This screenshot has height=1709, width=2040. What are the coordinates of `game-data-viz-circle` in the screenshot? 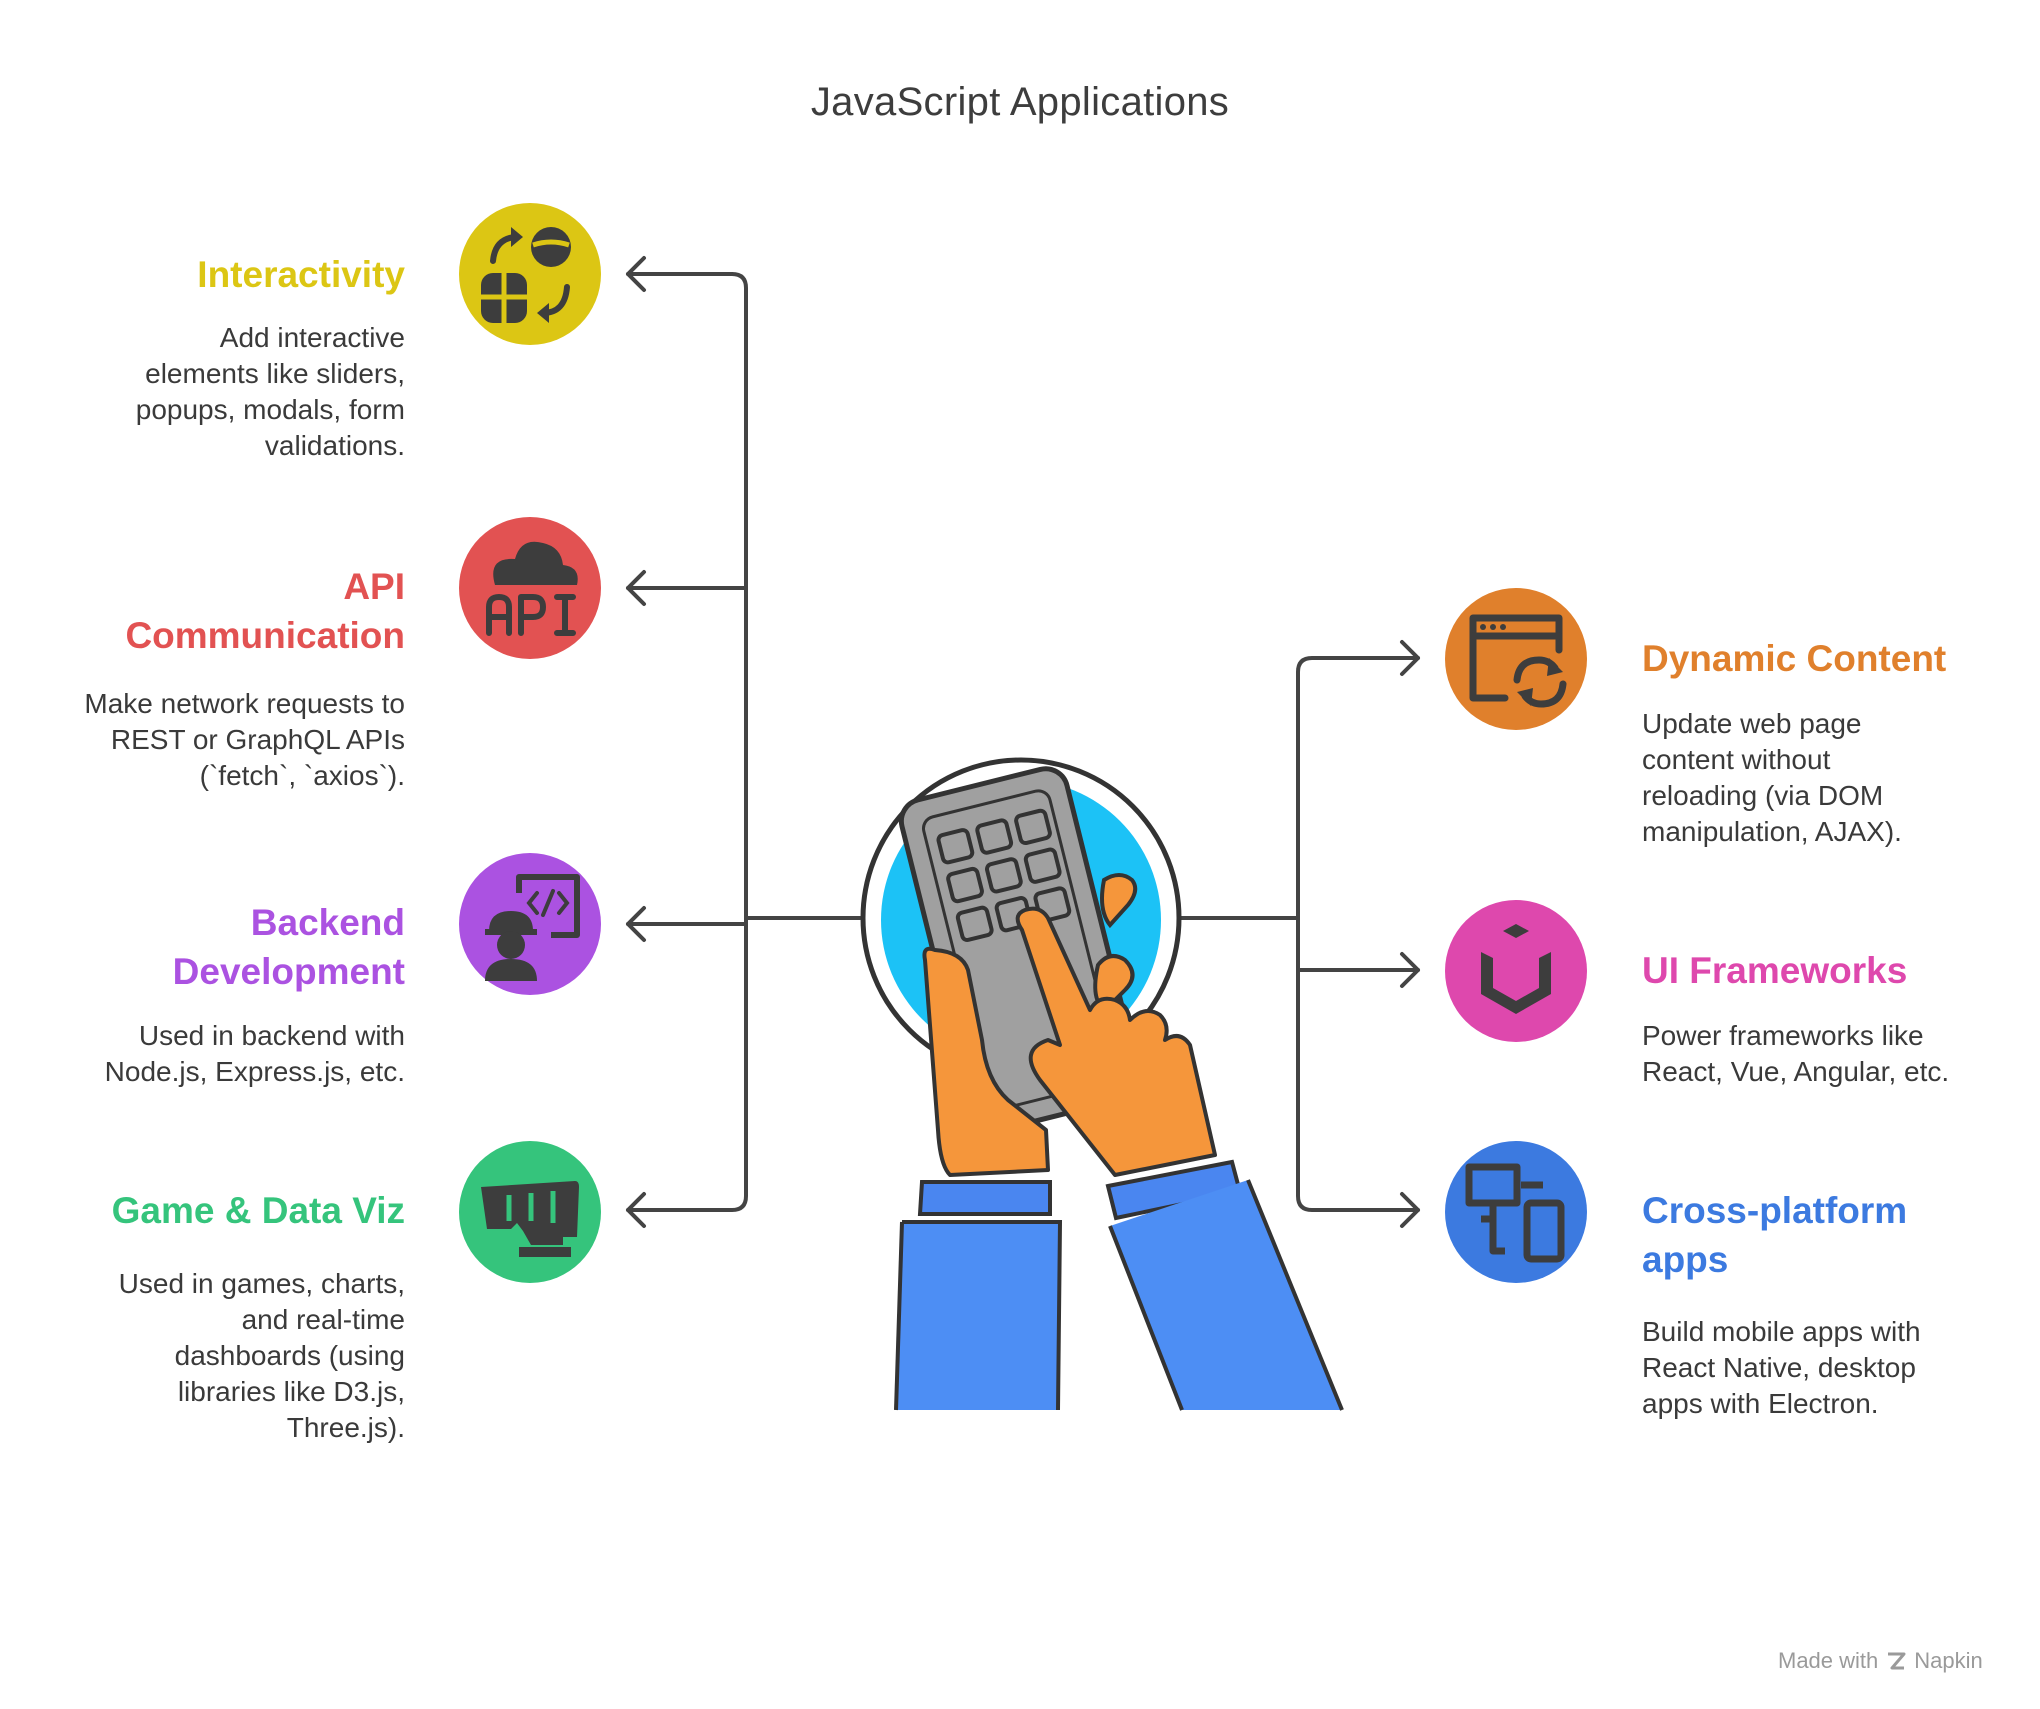 It's located at (530, 1212).